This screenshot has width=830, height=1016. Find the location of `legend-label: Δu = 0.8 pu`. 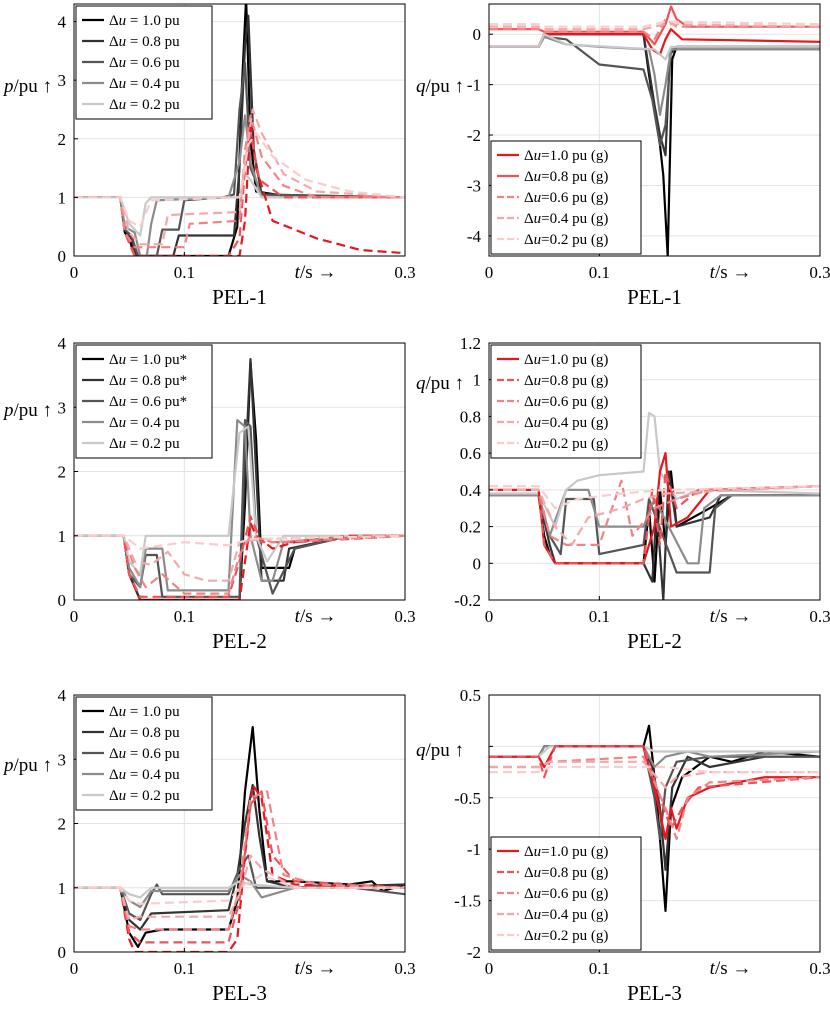

legend-label: Δu = 0.8 pu is located at coordinates (144, 42).